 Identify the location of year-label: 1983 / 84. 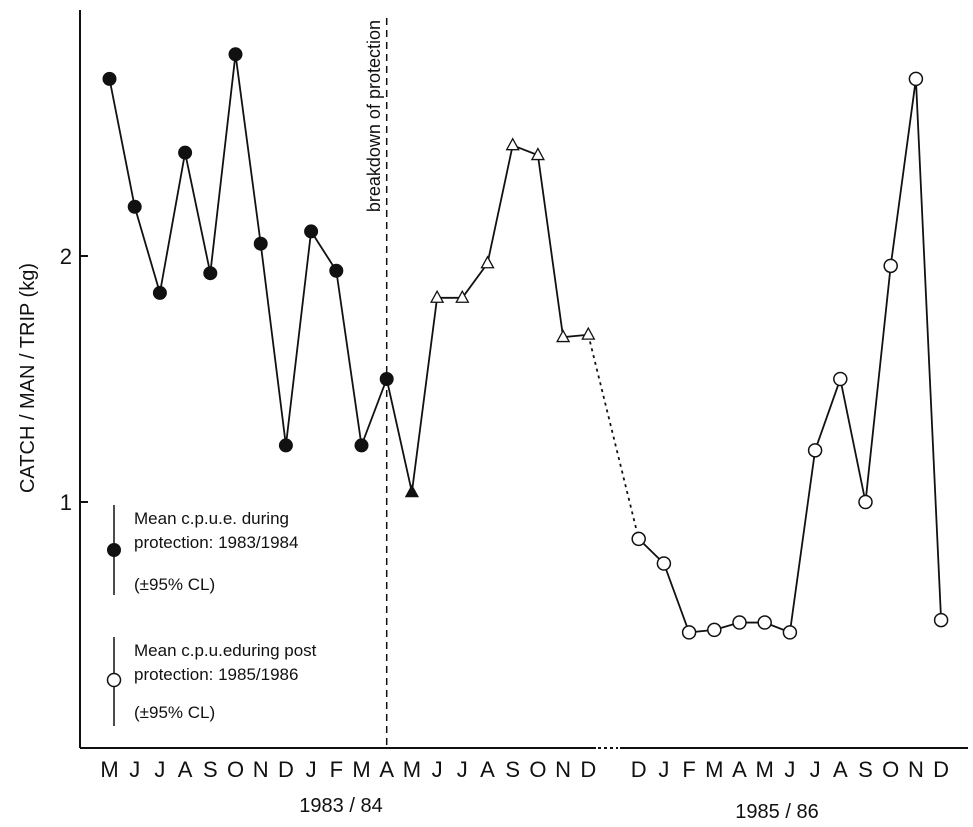
(340, 806).